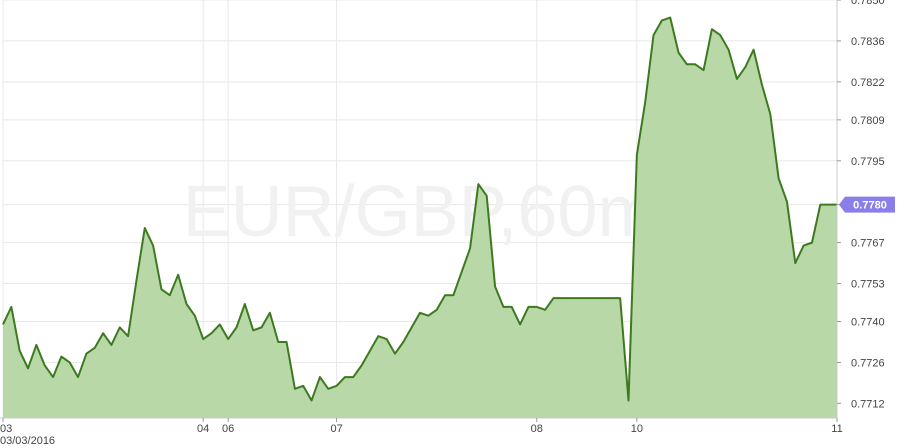 The width and height of the screenshot is (900, 448). Describe the element at coordinates (868, 285) in the screenshot. I see `y-axis-tick-label: 0.7753` at that location.